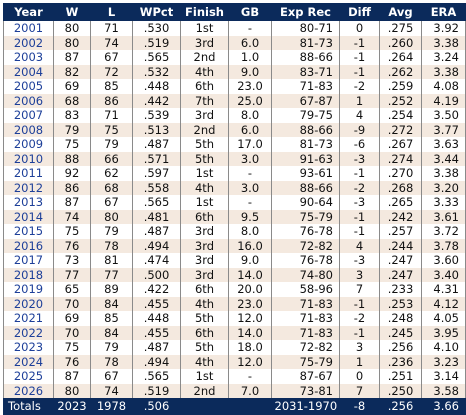 Image resolution: width=466 pixels, height=415 pixels. Describe the element at coordinates (111, 216) in the screenshot. I see `cell-l: 80` at that location.